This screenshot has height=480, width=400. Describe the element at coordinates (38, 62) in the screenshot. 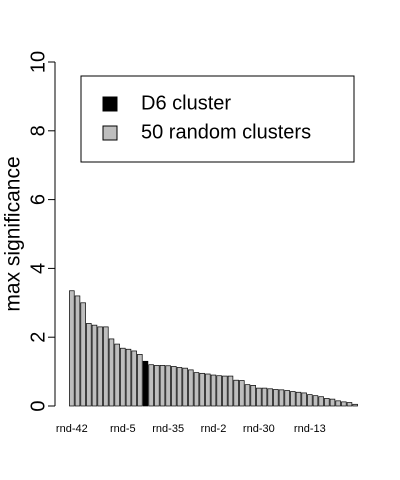

I see `y-tick-label: 10` at that location.